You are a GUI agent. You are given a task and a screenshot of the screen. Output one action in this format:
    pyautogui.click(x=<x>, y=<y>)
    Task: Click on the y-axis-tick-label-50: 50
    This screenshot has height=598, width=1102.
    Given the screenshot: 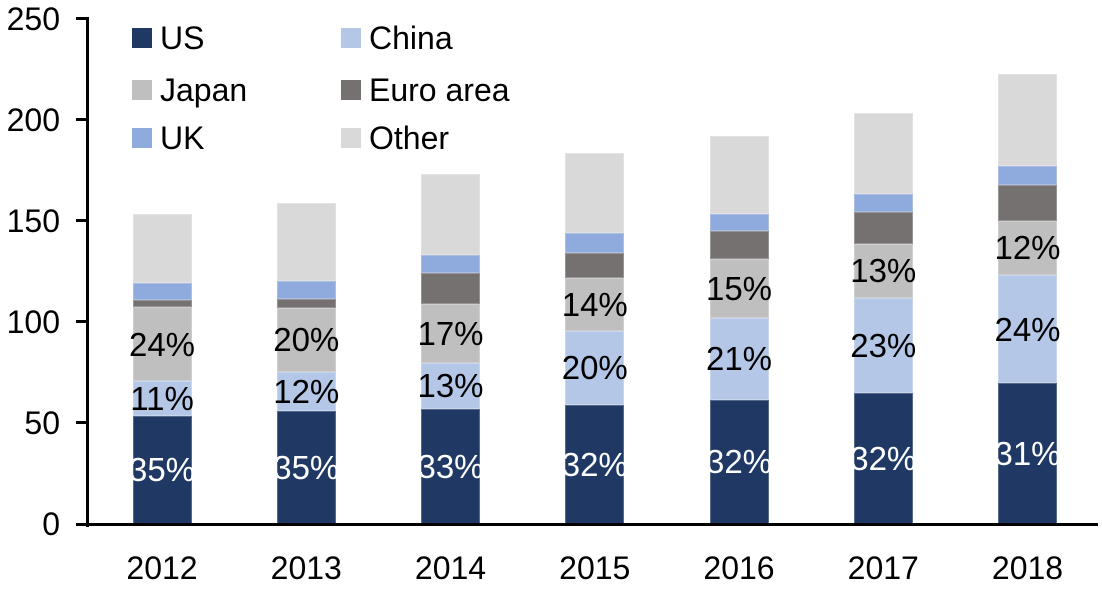 What is the action you would take?
    pyautogui.click(x=42, y=422)
    